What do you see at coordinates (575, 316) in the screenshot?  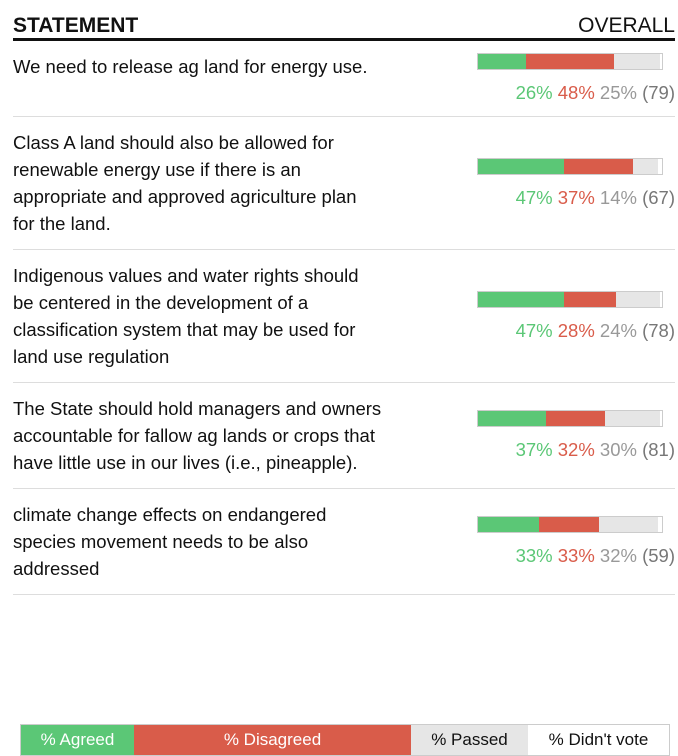 I see `overall: 47% 28% 24% (78)` at bounding box center [575, 316].